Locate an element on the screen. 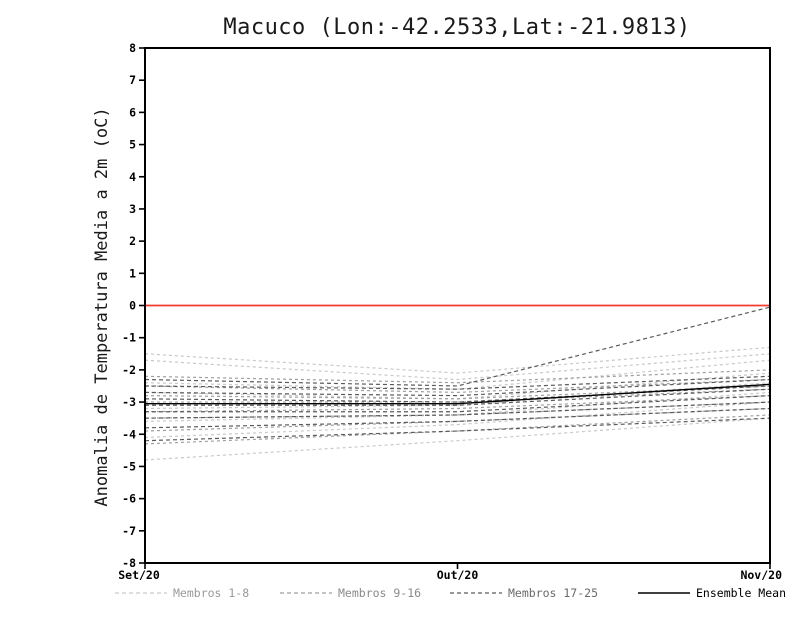  y-tick-label: -1 is located at coordinates (129, 338).